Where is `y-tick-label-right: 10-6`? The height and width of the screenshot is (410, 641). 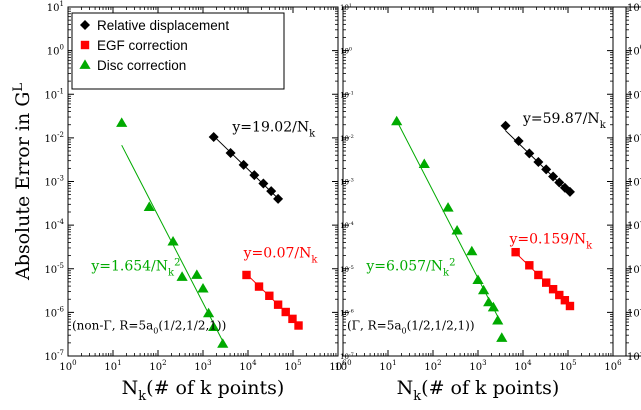 y-tick-label-right: 10-6 is located at coordinates (634, 312).